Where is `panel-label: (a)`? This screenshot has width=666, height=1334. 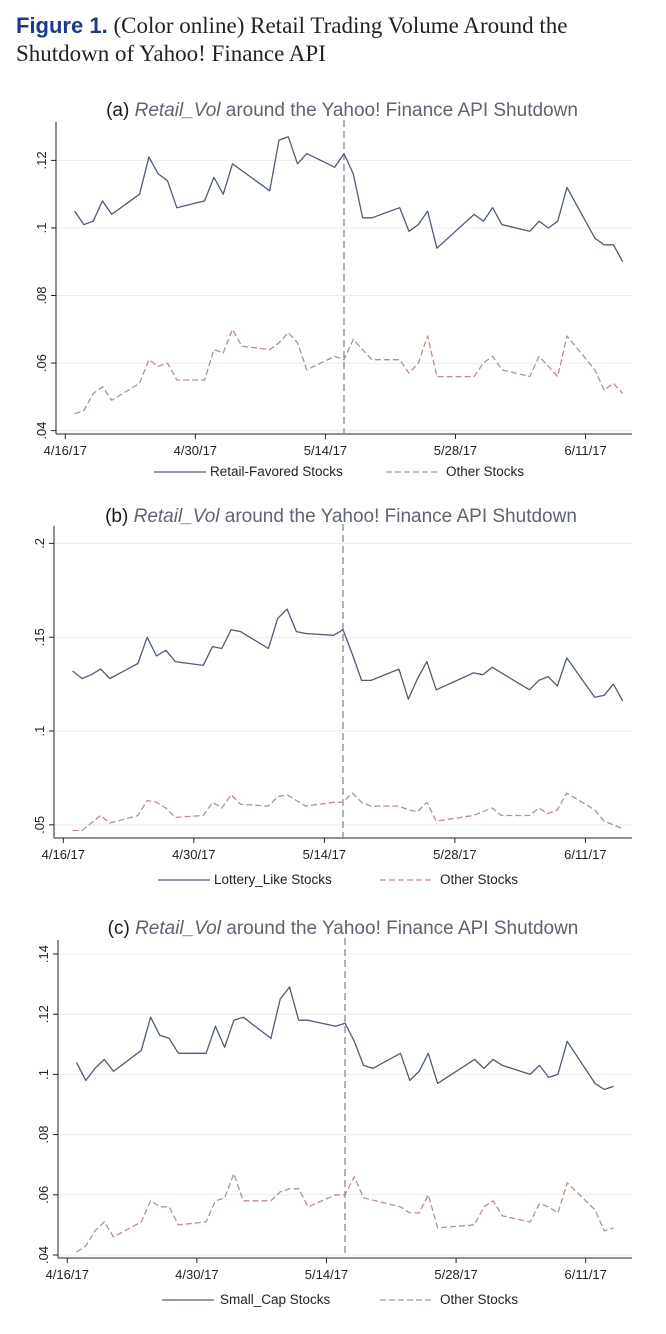
panel-label: (a) is located at coordinates (120, 110).